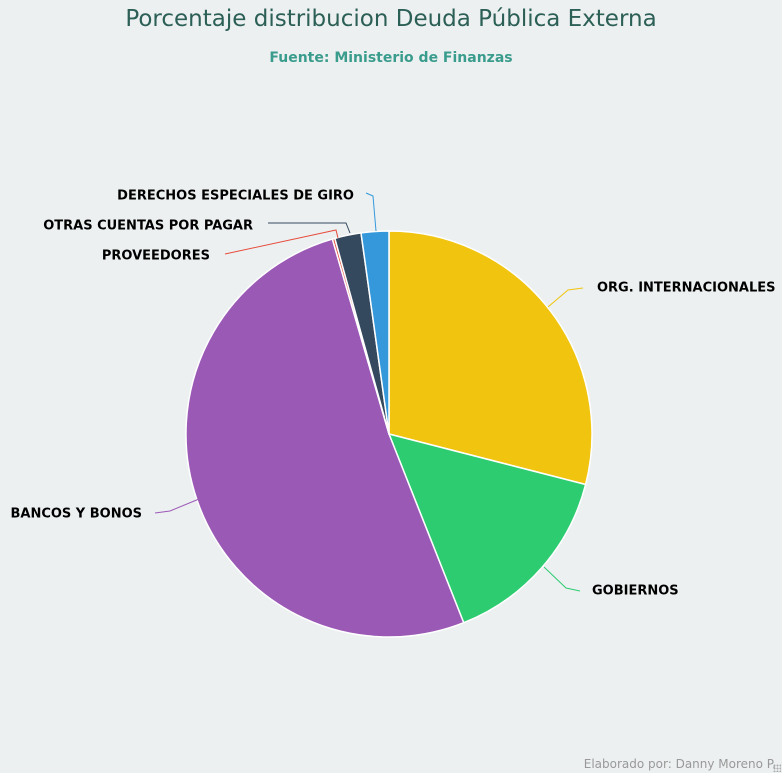  Describe the element at coordinates (235, 196) in the screenshot. I see `slice-label: DERECHOS ESPECIALES DE GIRO` at that location.